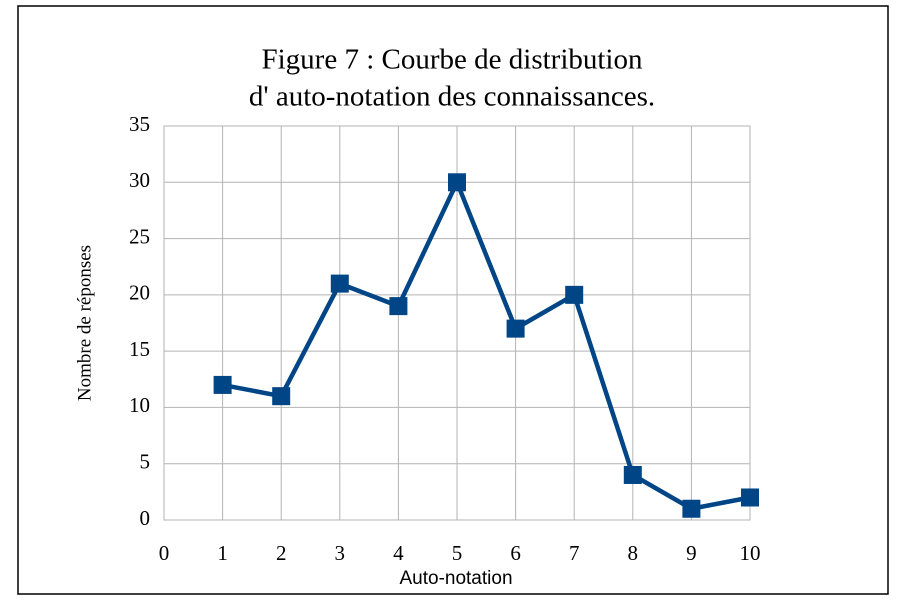 This screenshot has width=906, height=608. What do you see at coordinates (145, 518) in the screenshot?
I see `y-tick-label: 0` at bounding box center [145, 518].